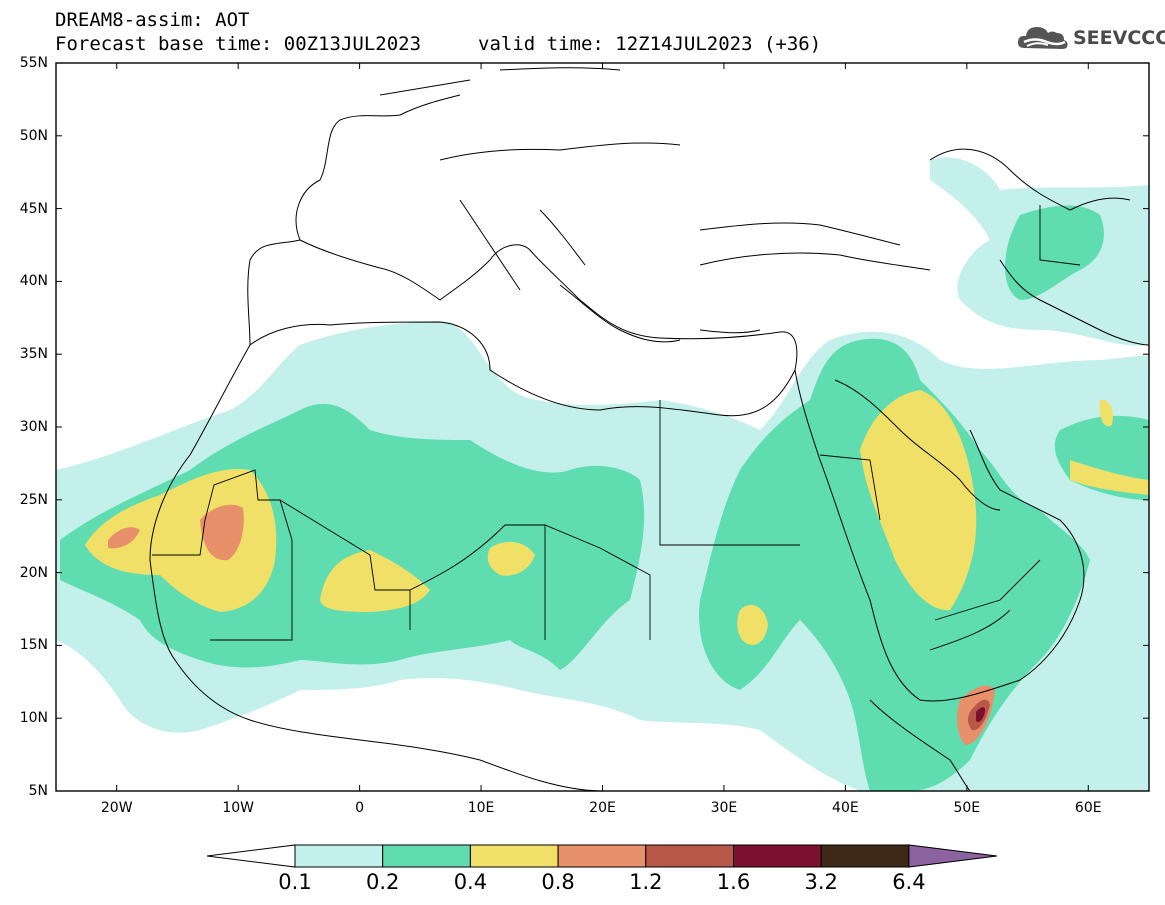  I want to click on forecast-base-time: Forecast base time: 00Z13JUL2023, so click(238, 44).